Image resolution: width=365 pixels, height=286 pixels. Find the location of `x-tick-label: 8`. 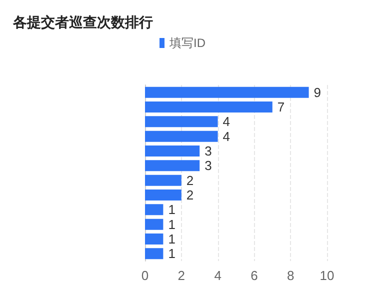

x-tick-label: 8 is located at coordinates (290, 275).